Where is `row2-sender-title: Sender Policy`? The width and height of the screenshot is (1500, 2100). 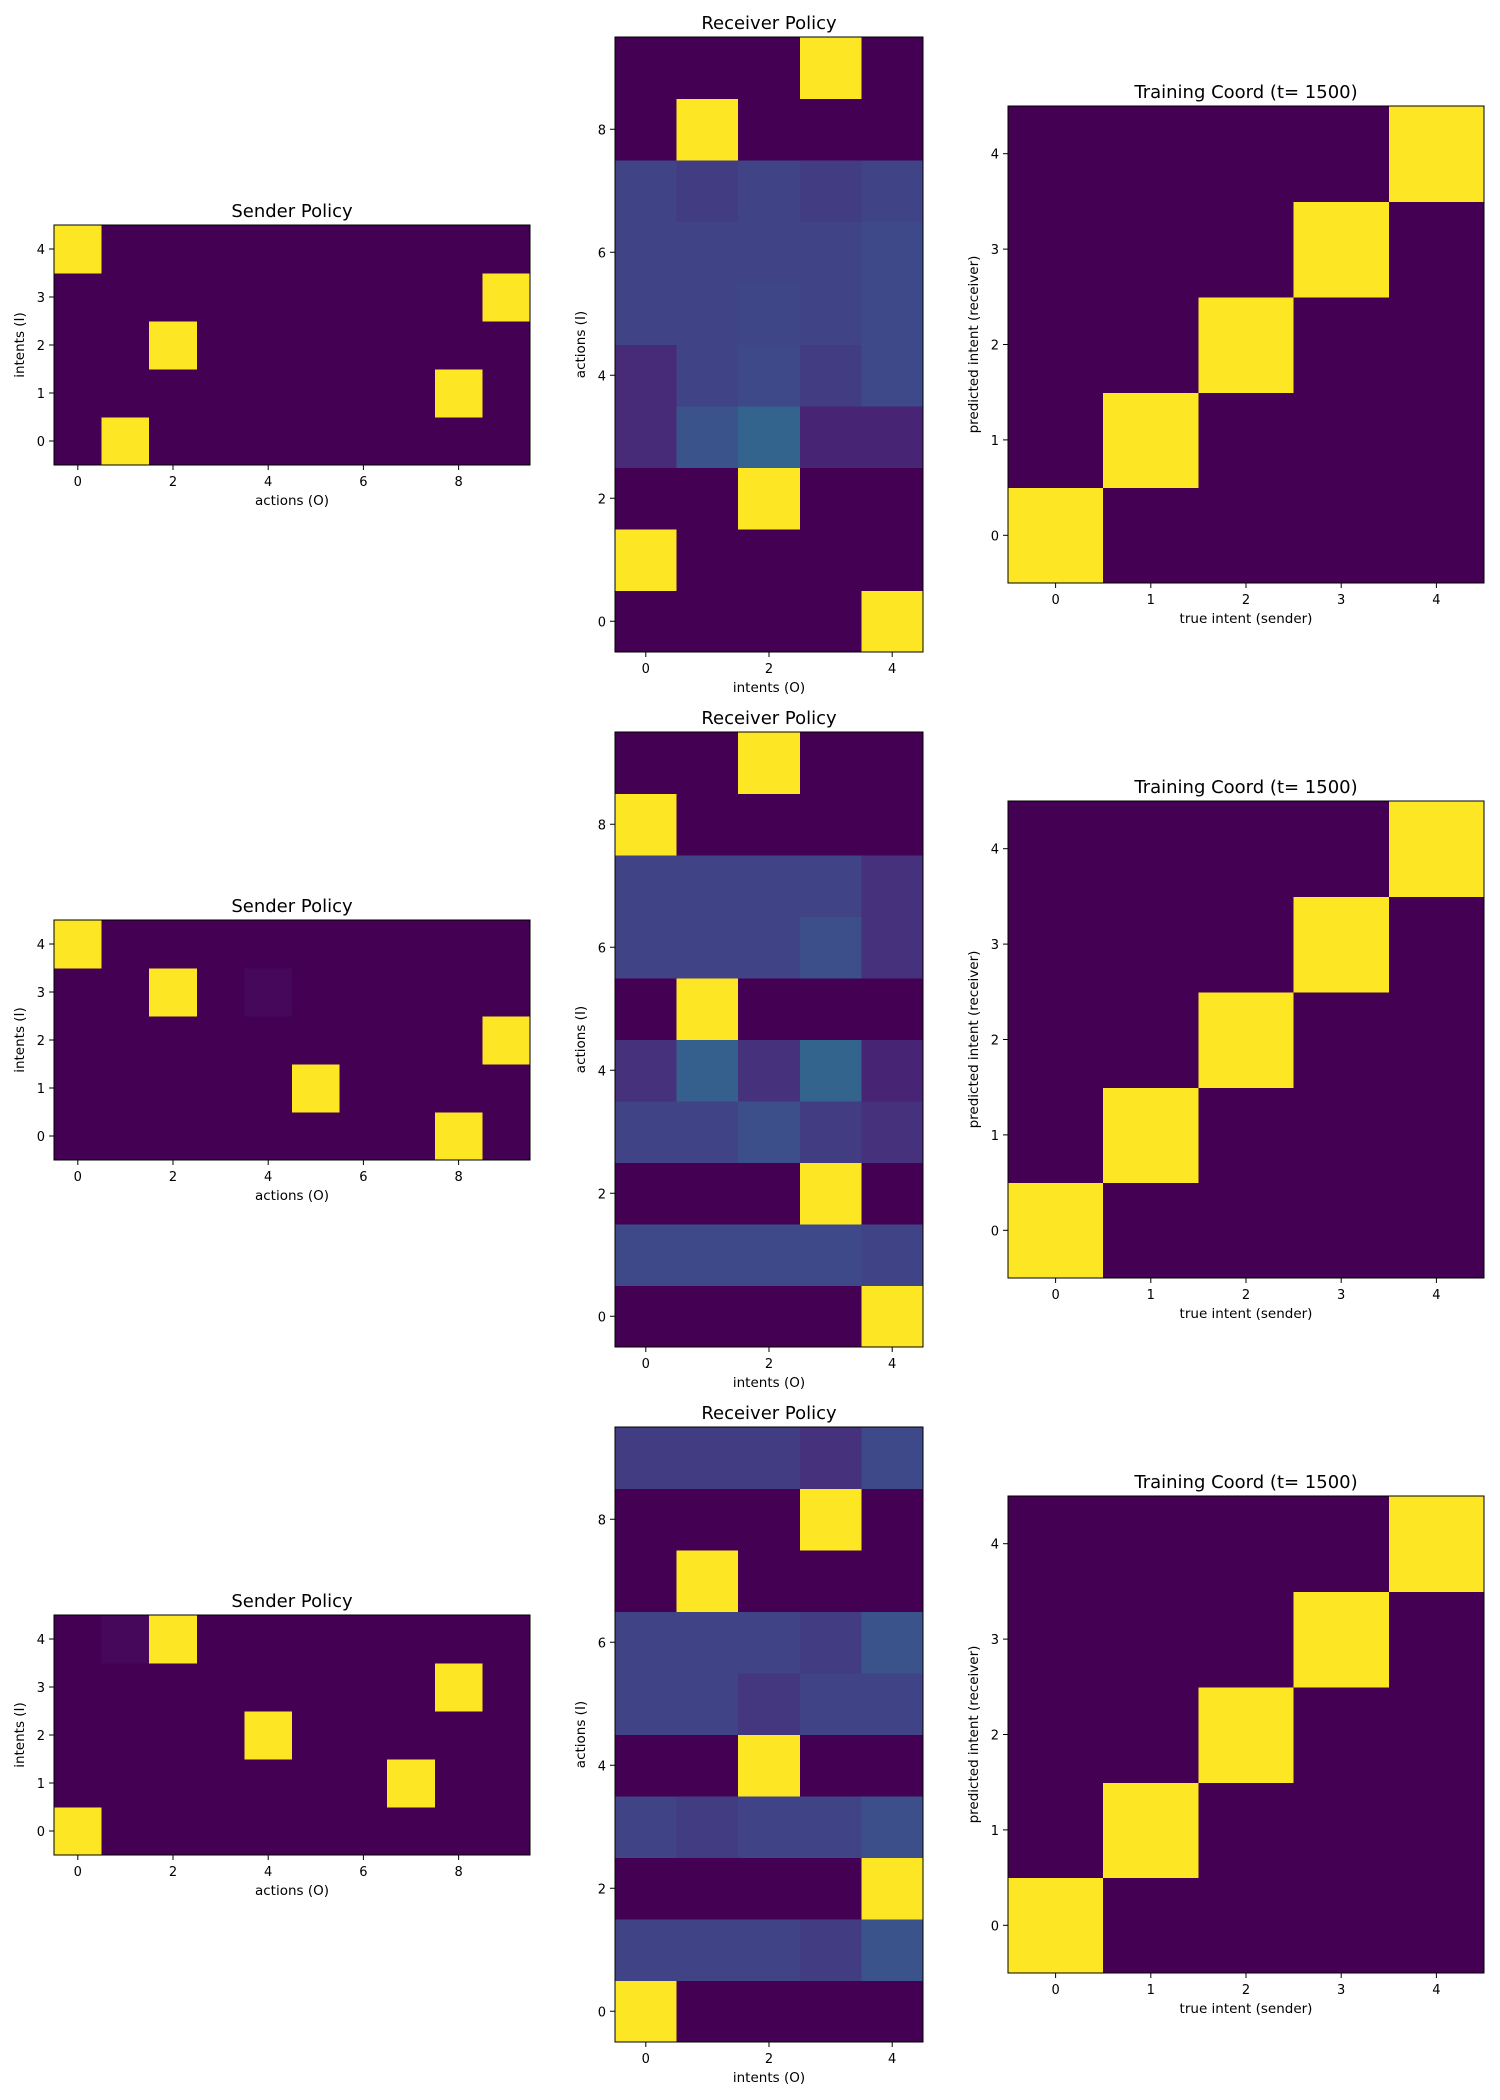
row2-sender-title: Sender Policy is located at coordinates (292, 906).